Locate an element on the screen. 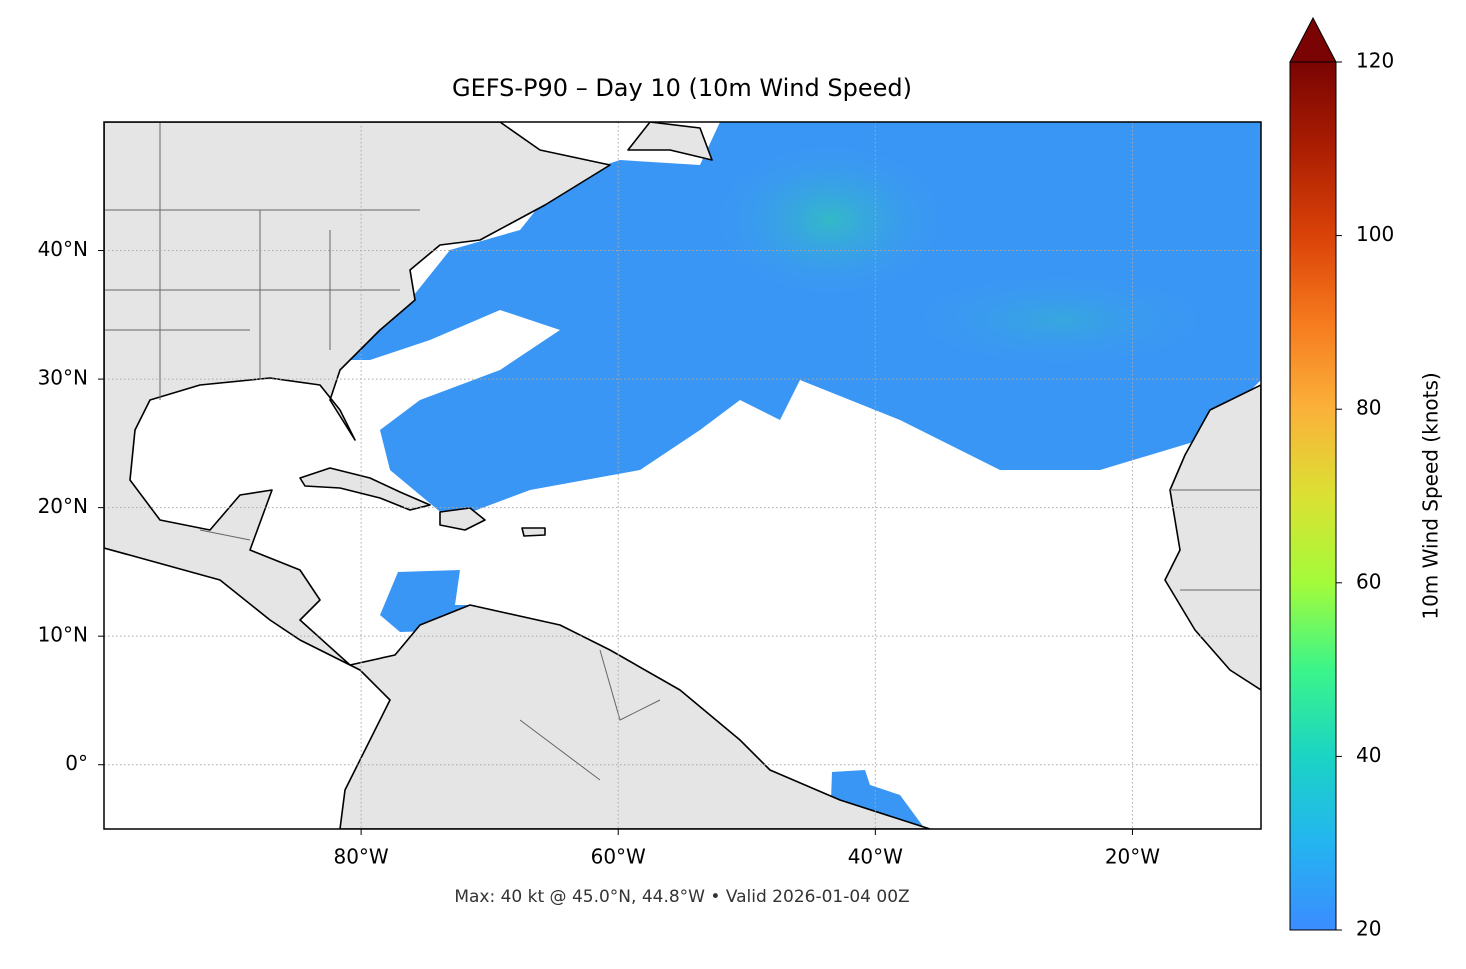  colorbar: 10m Wind Speed (knots) is located at coordinates (1366, 473).